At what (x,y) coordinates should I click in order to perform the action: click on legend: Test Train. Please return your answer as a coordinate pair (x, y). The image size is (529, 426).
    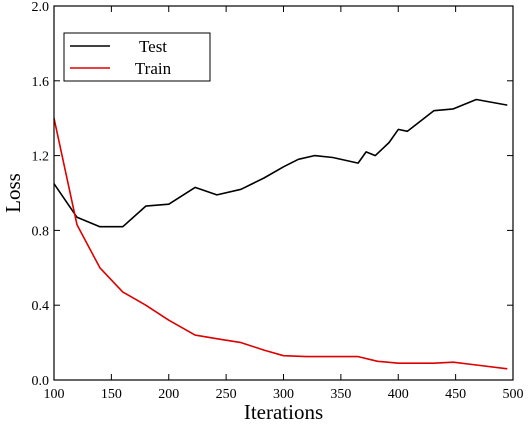
    Looking at the image, I should click on (137, 57).